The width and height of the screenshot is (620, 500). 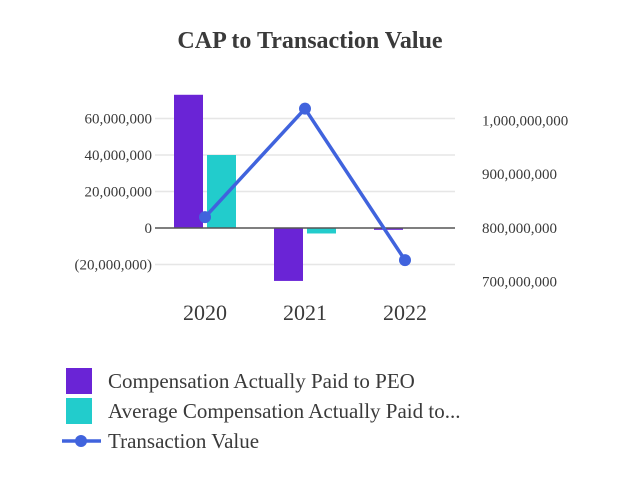 What do you see at coordinates (519, 283) in the screenshot?
I see `right-tick-label: 700,000,000` at bounding box center [519, 283].